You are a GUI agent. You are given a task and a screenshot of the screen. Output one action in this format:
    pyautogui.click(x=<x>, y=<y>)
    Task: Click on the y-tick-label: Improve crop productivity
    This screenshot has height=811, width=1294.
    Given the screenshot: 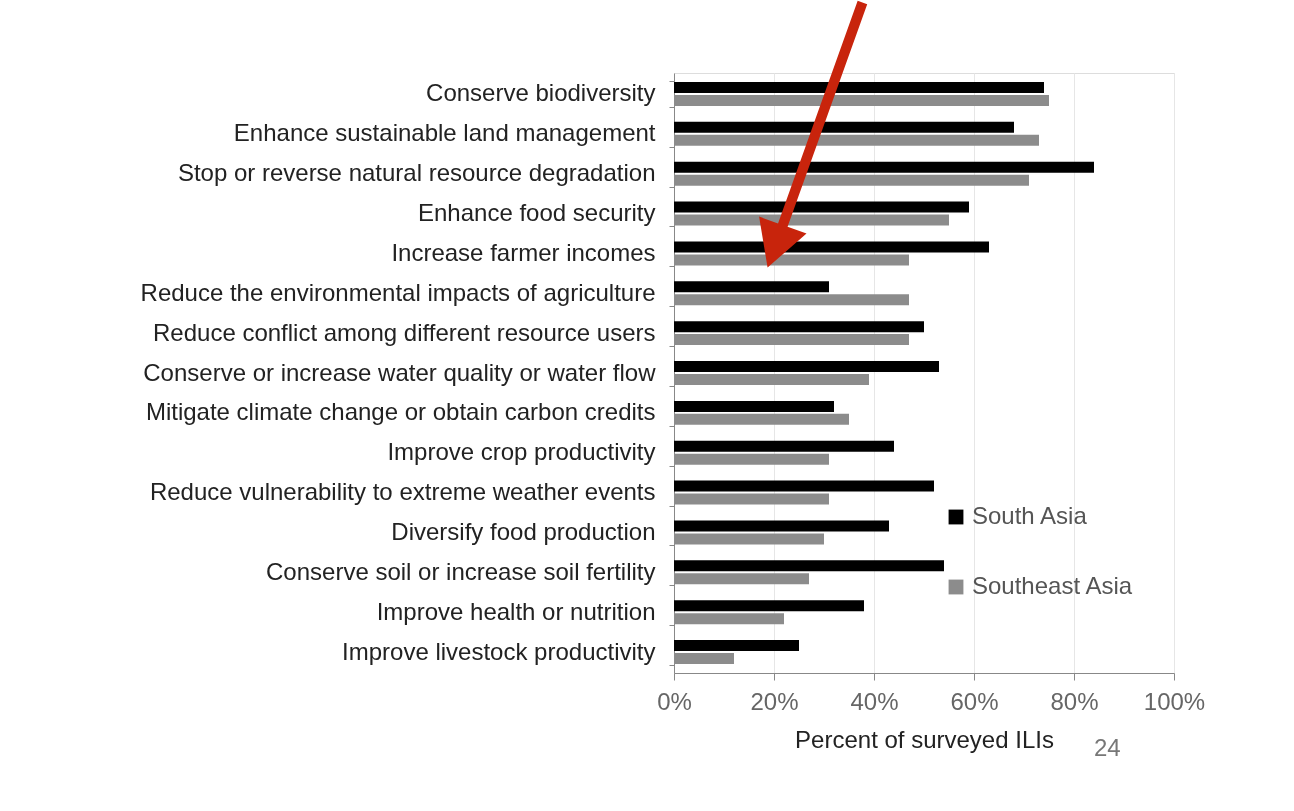 What is the action you would take?
    pyautogui.click(x=521, y=452)
    